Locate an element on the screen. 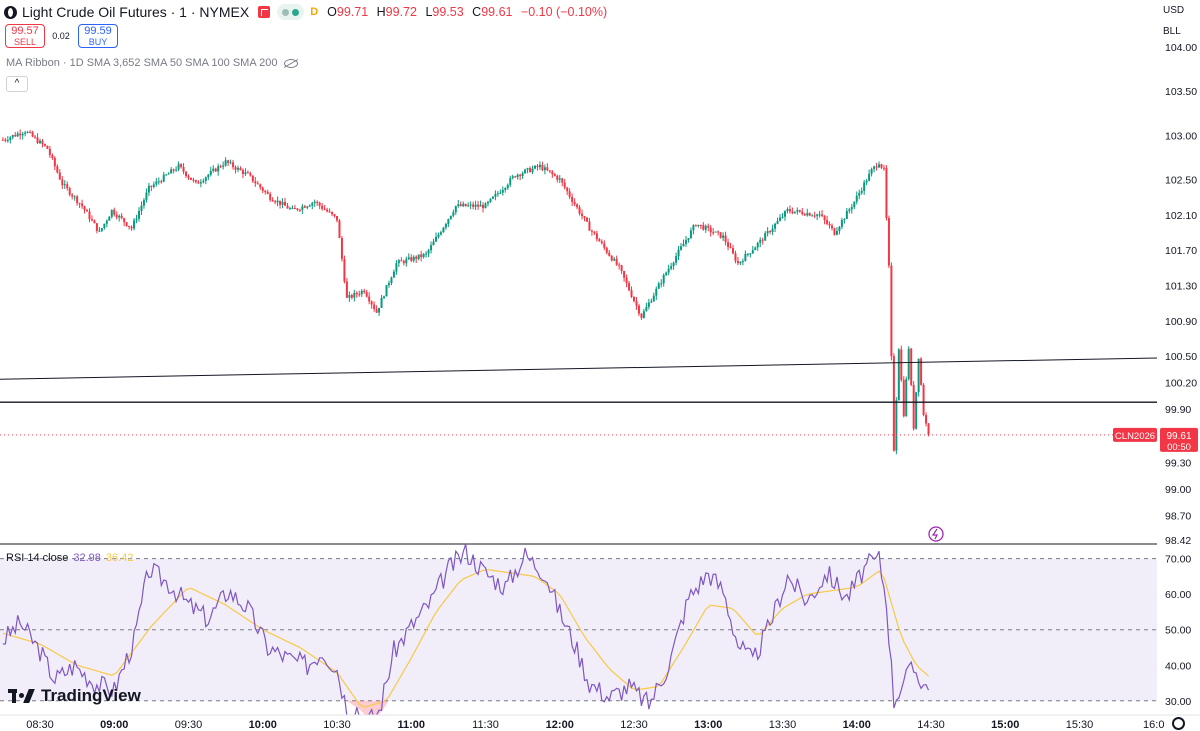 The height and width of the screenshot is (731, 1200). market-status-pill is located at coordinates (291, 12).